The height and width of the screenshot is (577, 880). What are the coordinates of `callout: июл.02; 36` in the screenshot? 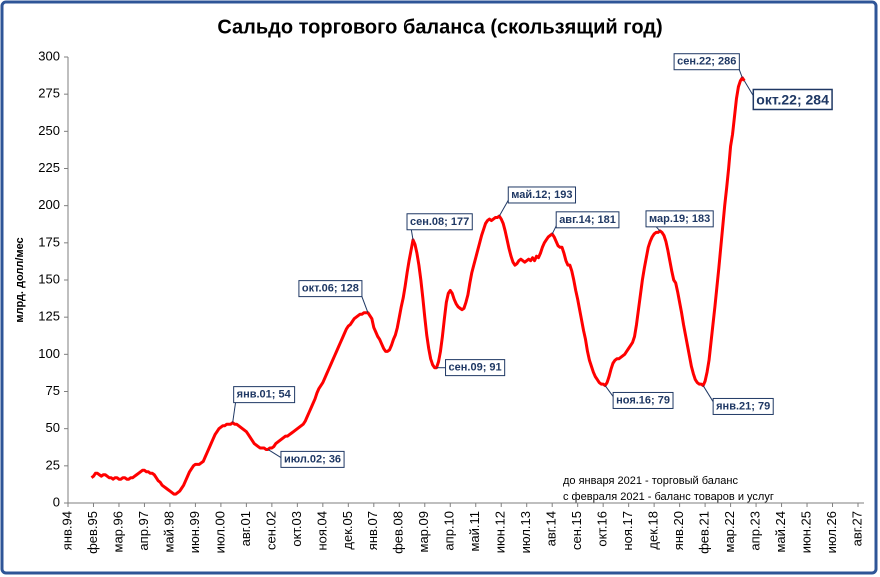 It's located at (306, 458).